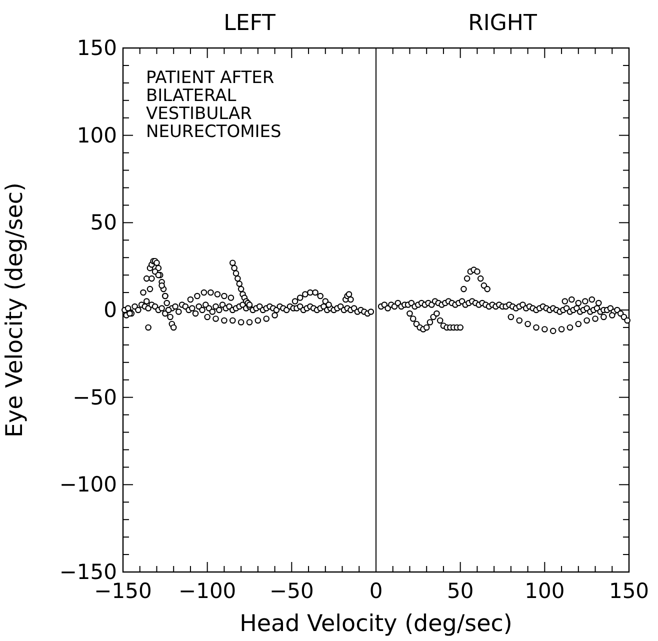  I want to click on y-tick-label: −50, so click(94, 397).